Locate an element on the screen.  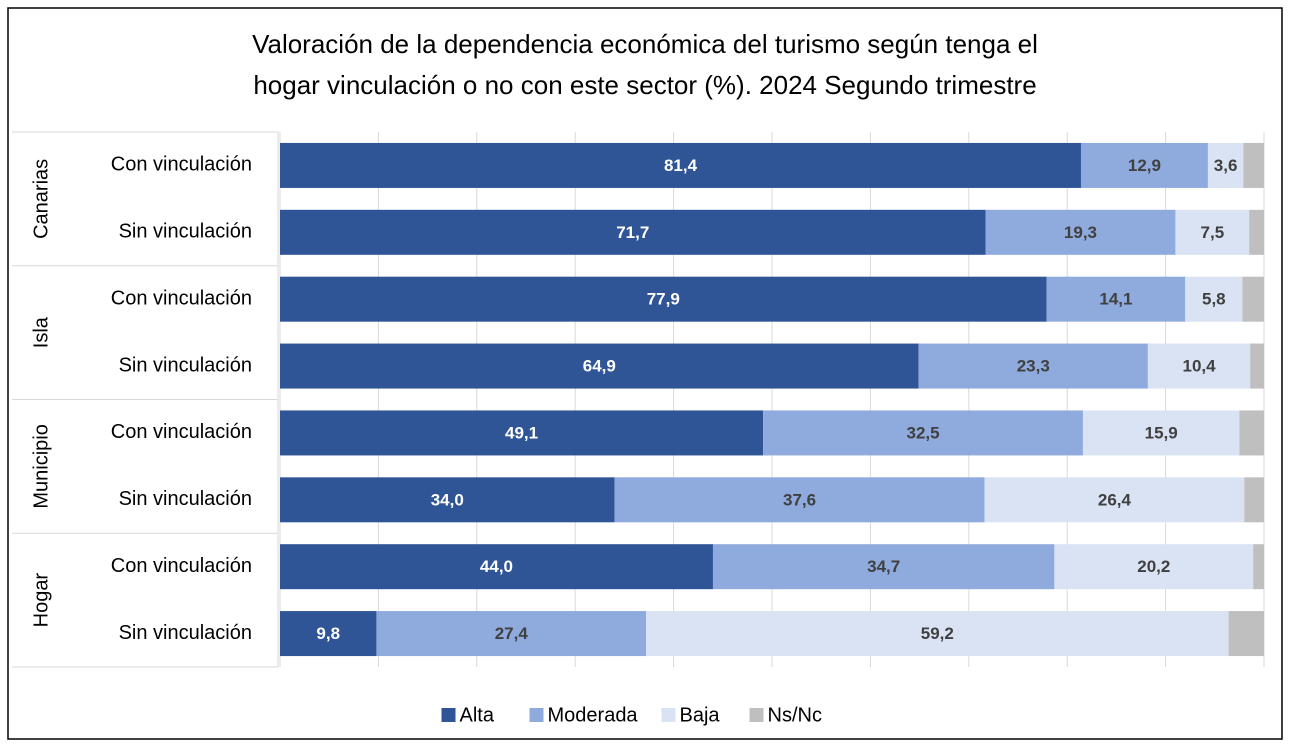
data-label: 32,5 is located at coordinates (922, 432).